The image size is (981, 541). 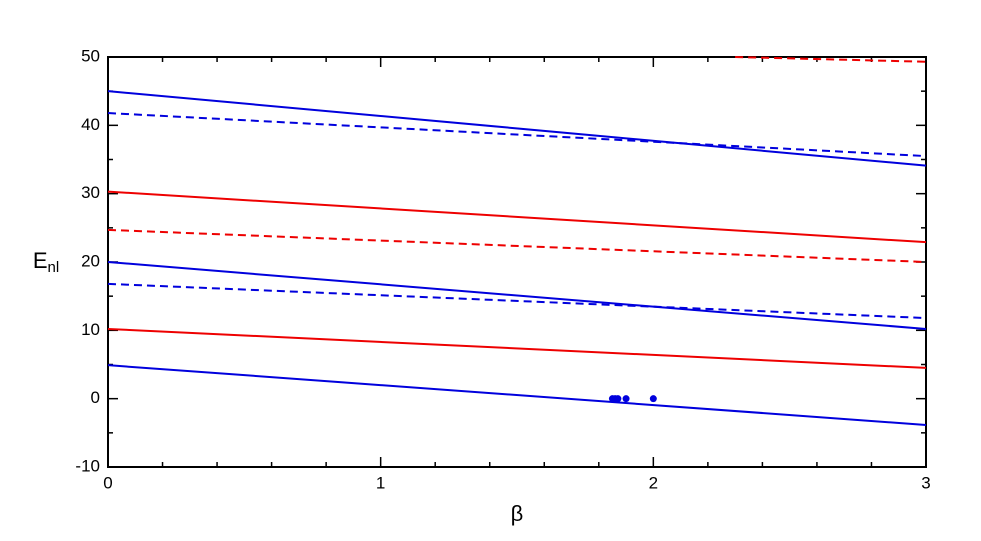 What do you see at coordinates (87, 465) in the screenshot?
I see `y-tick-label: -10` at bounding box center [87, 465].